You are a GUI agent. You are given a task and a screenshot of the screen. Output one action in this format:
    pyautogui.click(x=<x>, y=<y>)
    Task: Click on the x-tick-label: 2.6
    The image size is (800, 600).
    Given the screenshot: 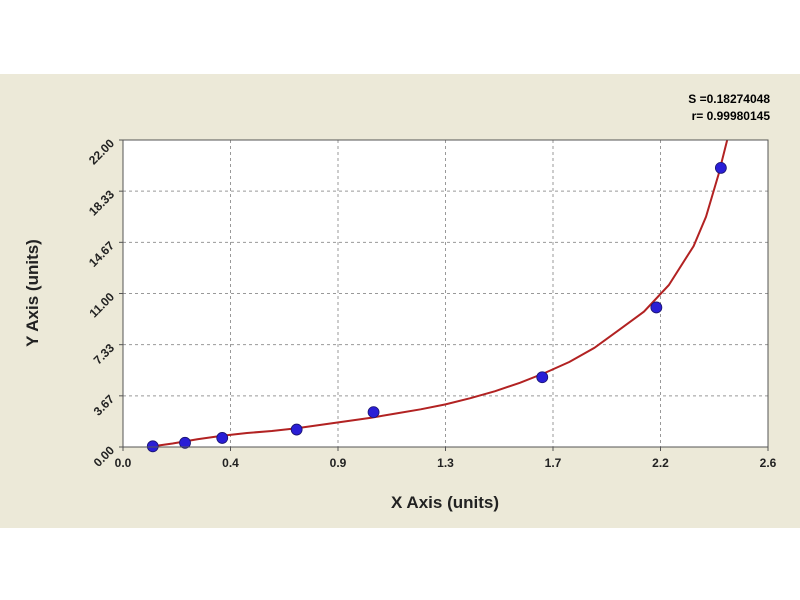 What is the action you would take?
    pyautogui.click(x=768, y=463)
    